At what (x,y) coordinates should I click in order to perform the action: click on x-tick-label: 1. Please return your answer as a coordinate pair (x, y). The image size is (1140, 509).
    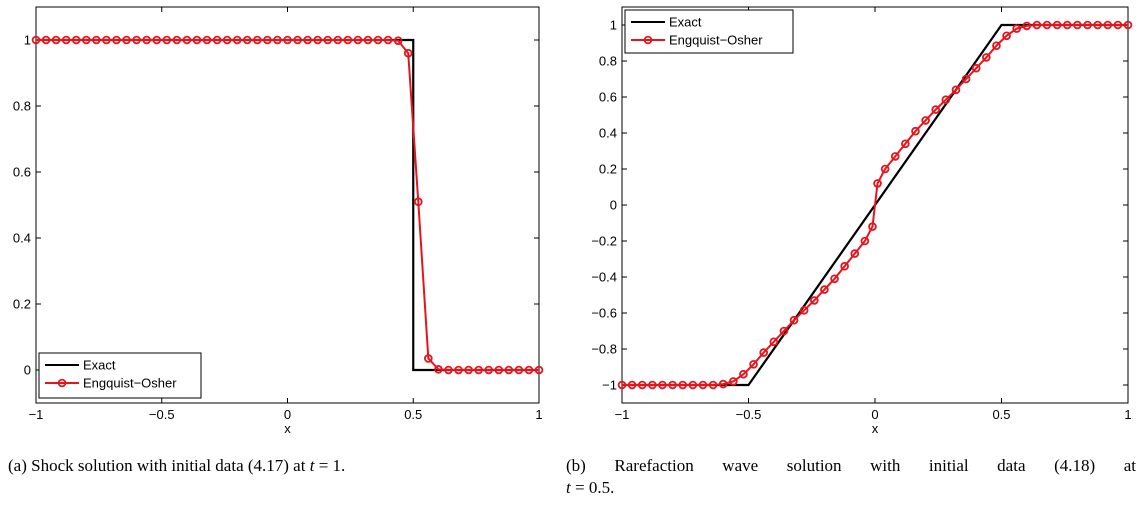
    Looking at the image, I should click on (1127, 414).